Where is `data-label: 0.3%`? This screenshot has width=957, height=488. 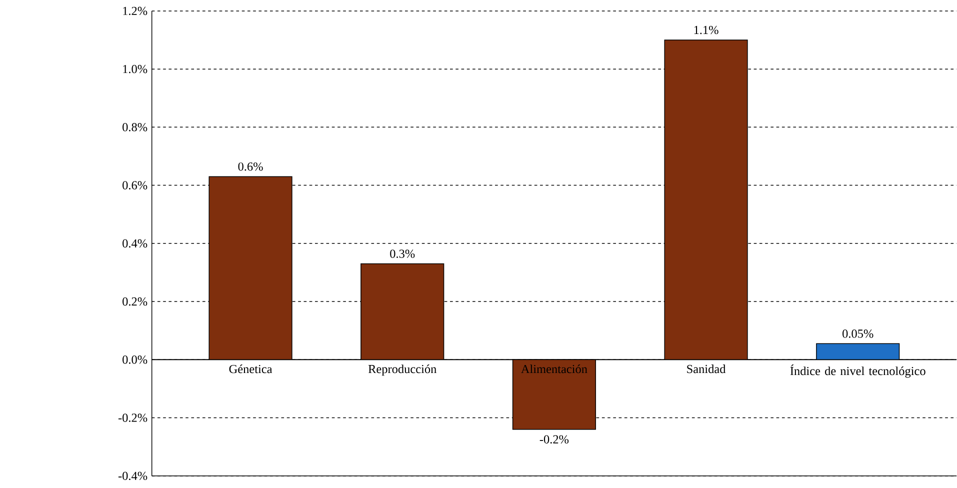
data-label: 0.3% is located at coordinates (402, 254).